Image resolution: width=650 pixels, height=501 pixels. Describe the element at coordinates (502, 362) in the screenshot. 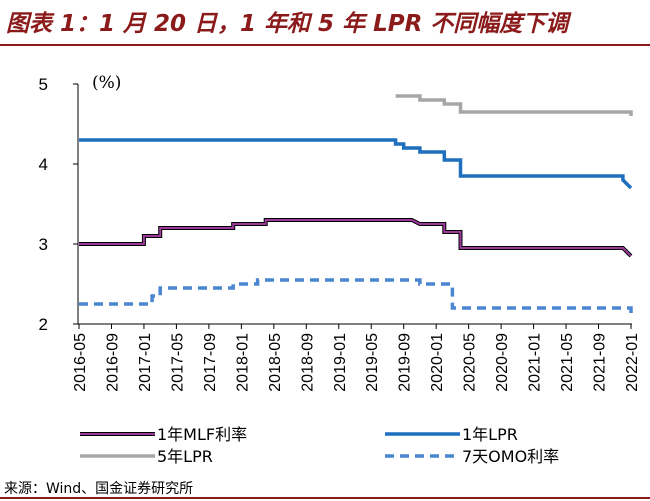

I see `x-tick-label: 2020-09` at that location.